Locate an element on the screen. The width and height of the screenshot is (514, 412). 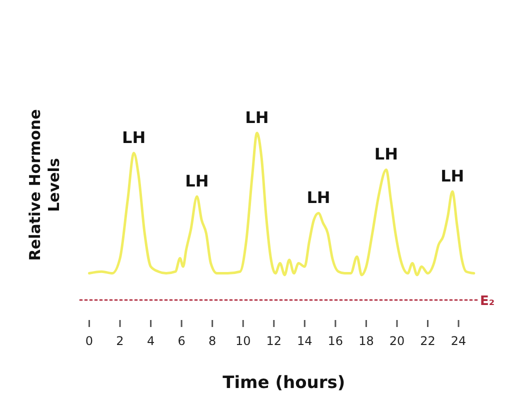
x-axis-title: Time (hours) is located at coordinates (284, 383).